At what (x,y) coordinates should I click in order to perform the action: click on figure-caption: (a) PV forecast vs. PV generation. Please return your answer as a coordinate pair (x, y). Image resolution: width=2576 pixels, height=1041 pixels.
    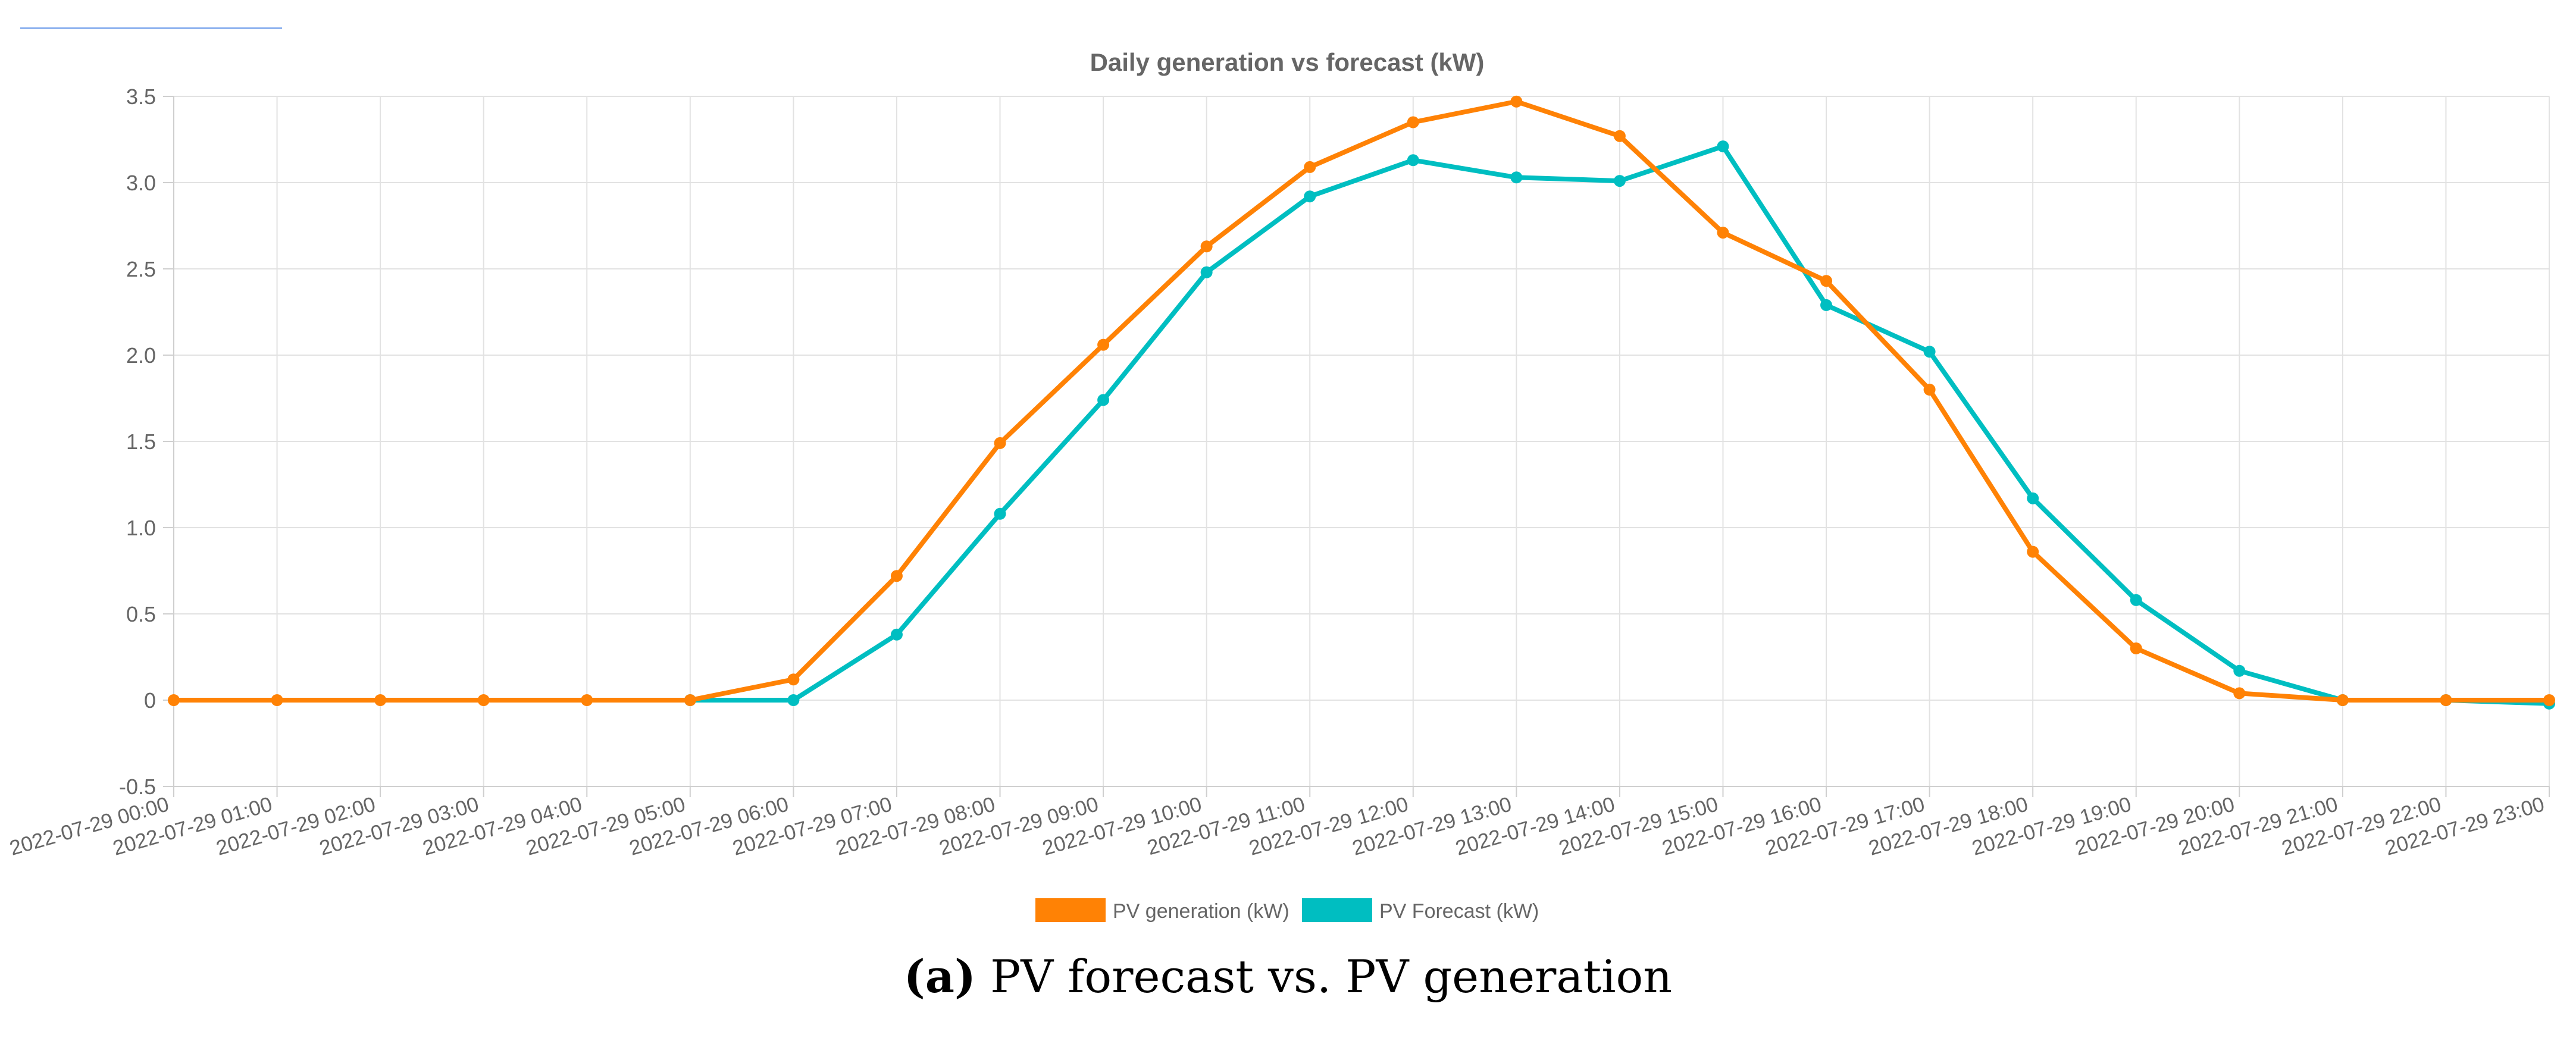
    Looking at the image, I should click on (1288, 977).